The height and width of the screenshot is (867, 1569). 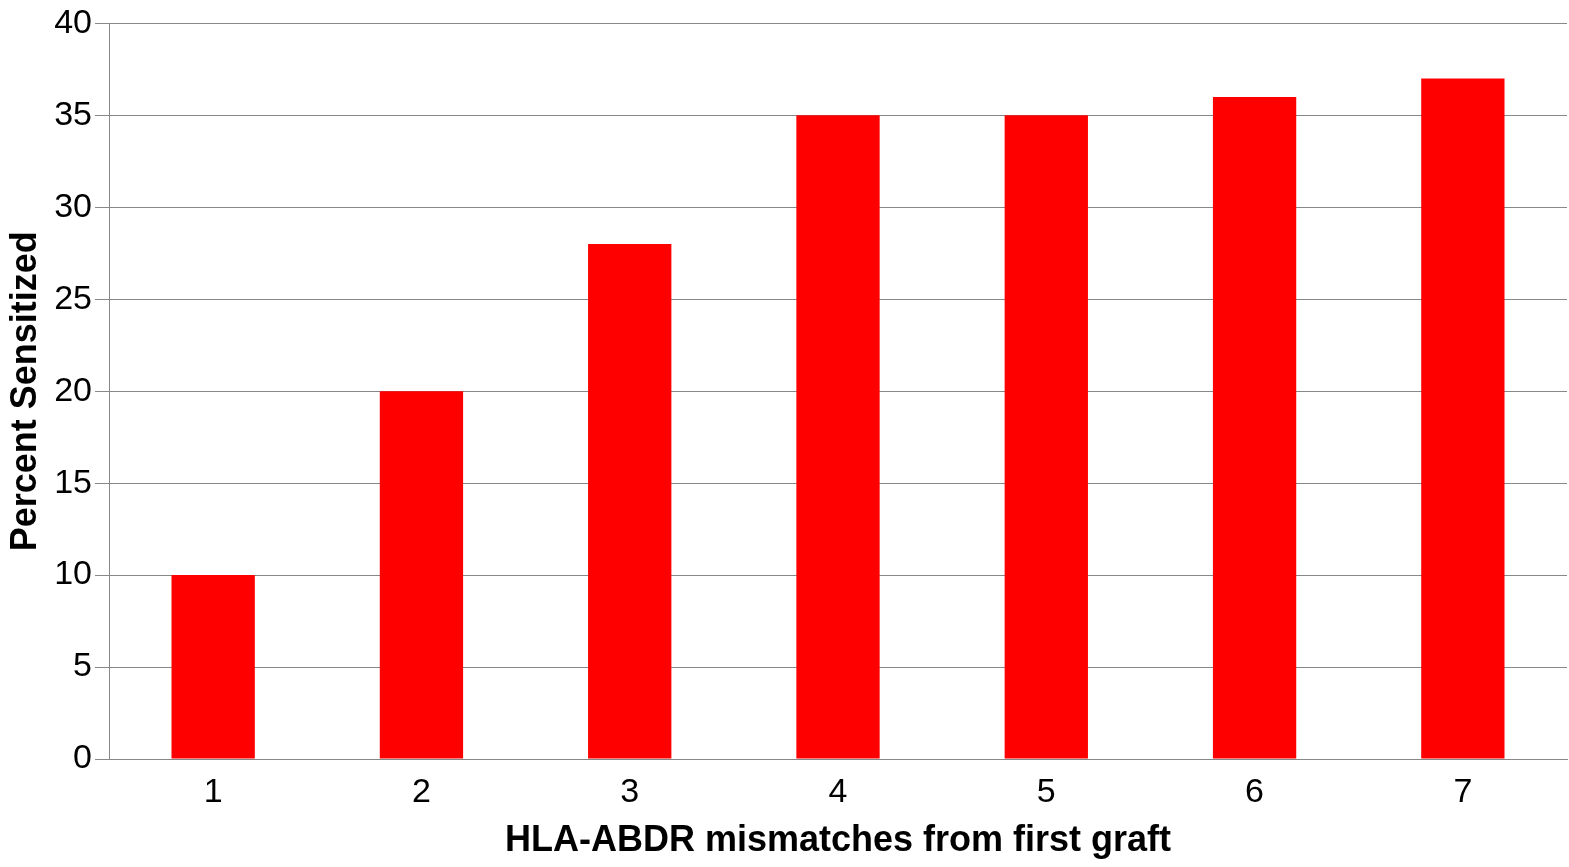 I want to click on y-tick-label: 20, so click(x=73, y=388).